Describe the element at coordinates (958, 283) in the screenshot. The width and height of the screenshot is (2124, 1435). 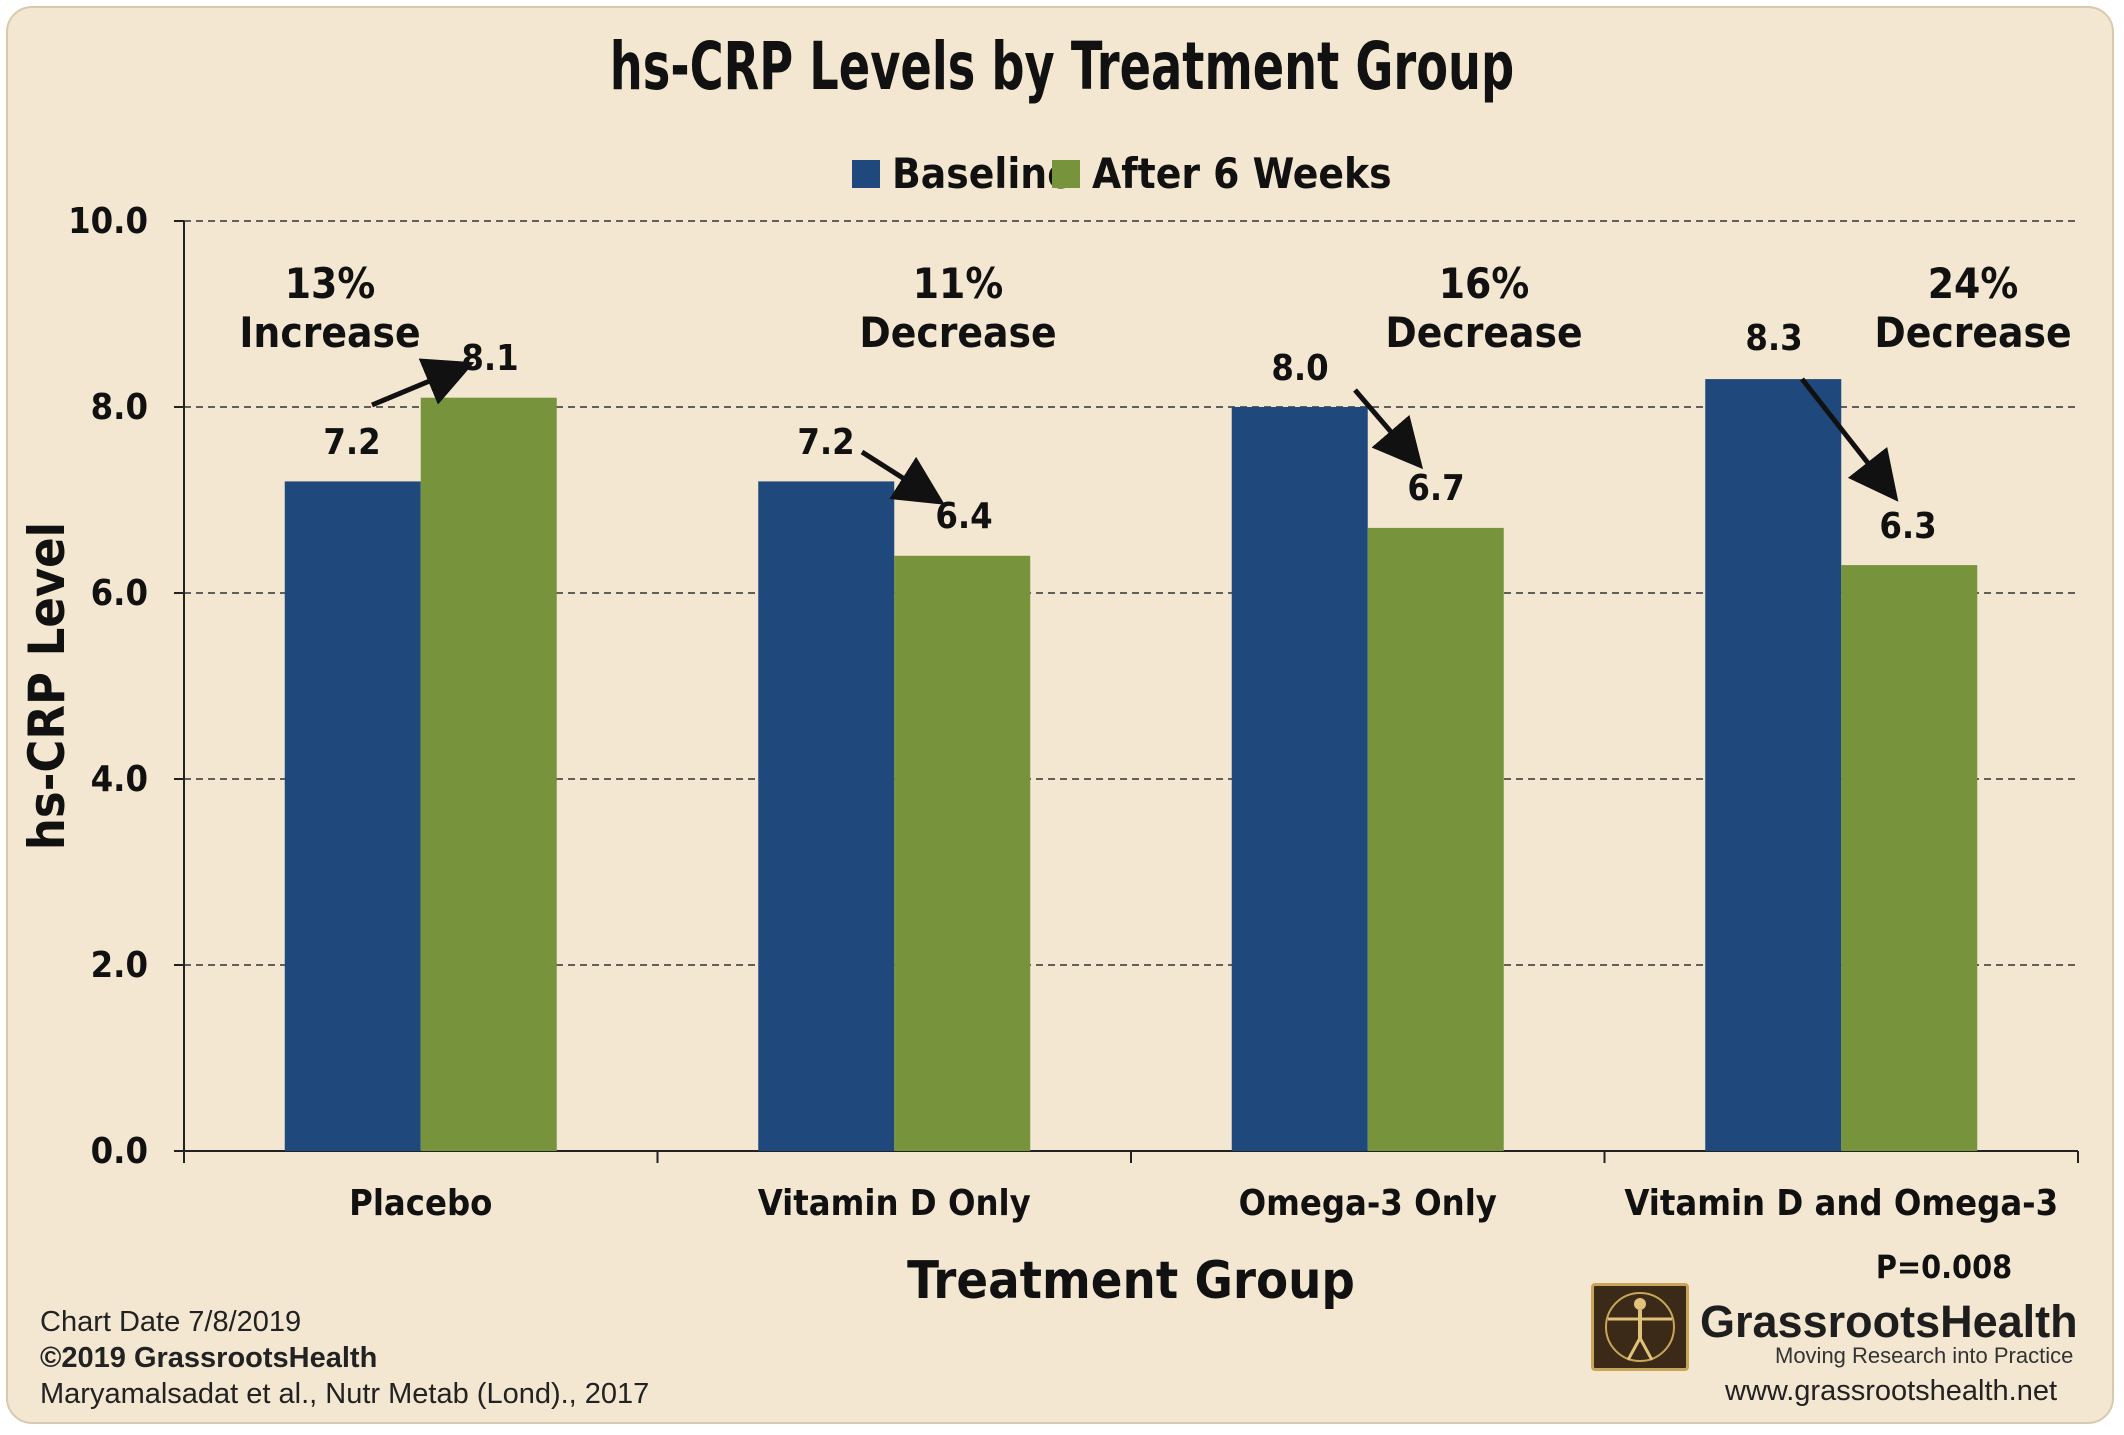
I see `annotation-percent: 11%` at that location.